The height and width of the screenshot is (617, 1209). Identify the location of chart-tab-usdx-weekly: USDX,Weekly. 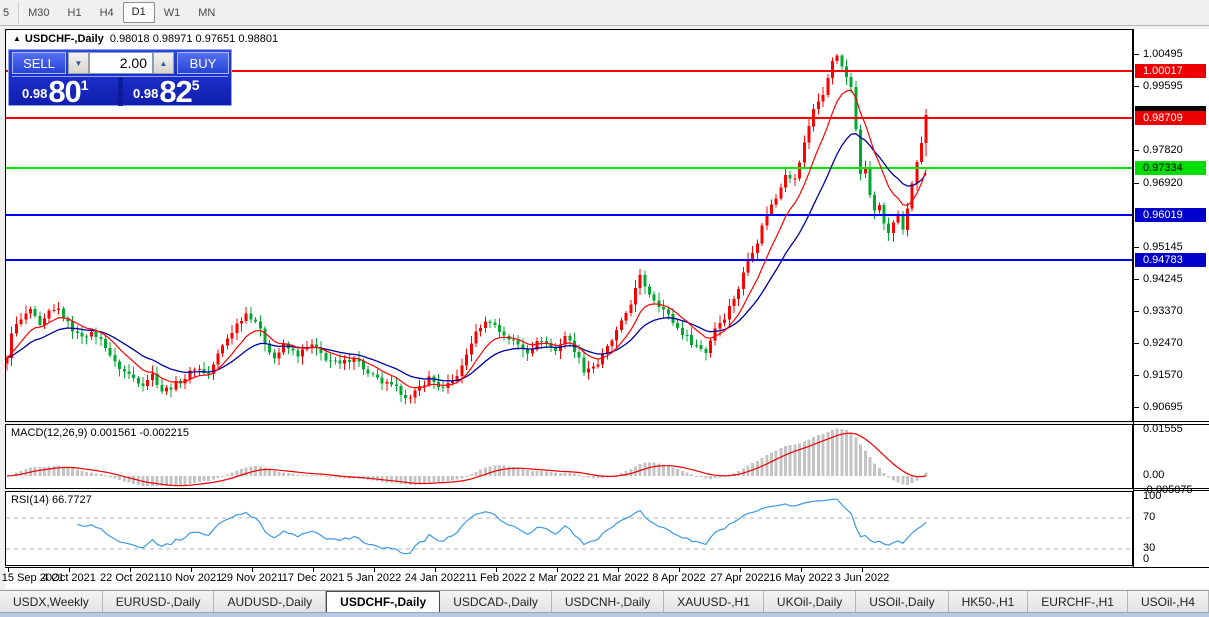
(51, 601).